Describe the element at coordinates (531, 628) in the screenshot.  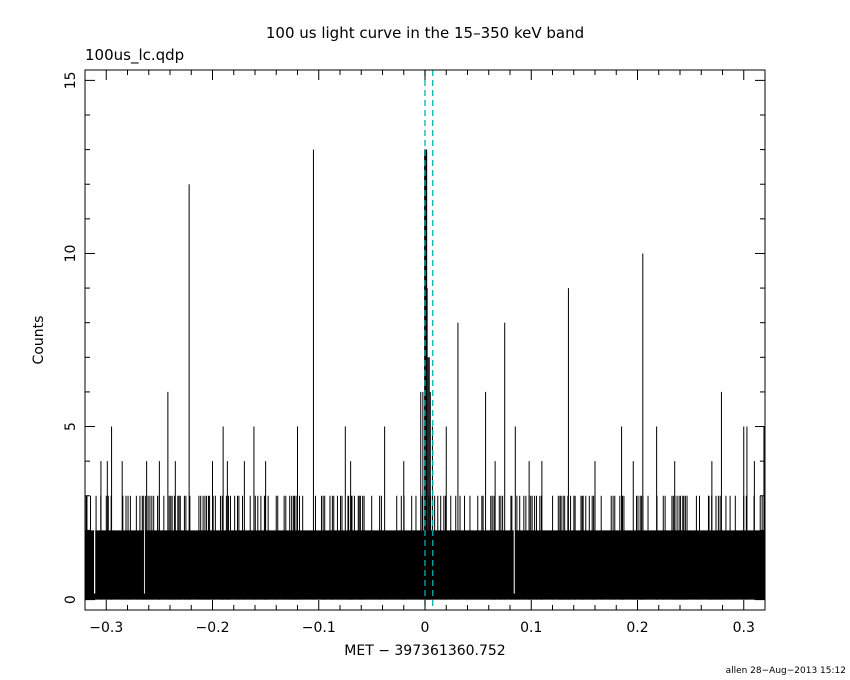
I see `x-tick-label: 0.1` at that location.